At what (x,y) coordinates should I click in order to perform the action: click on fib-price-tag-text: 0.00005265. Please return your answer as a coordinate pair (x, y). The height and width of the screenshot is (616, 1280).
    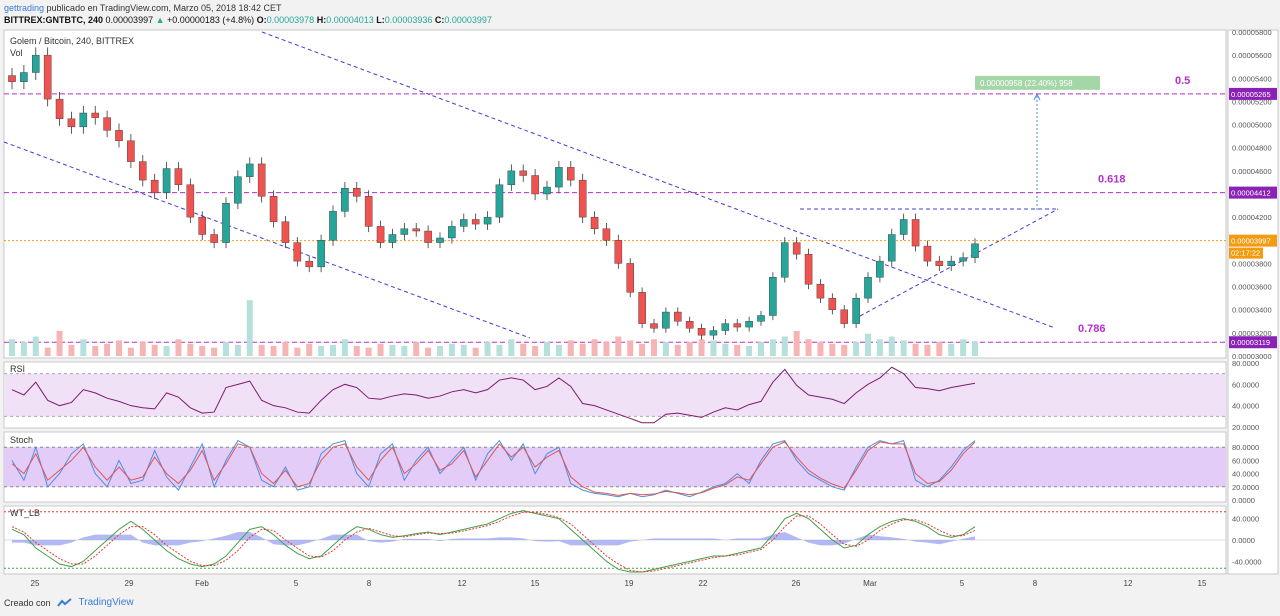
    Looking at the image, I should click on (1251, 94).